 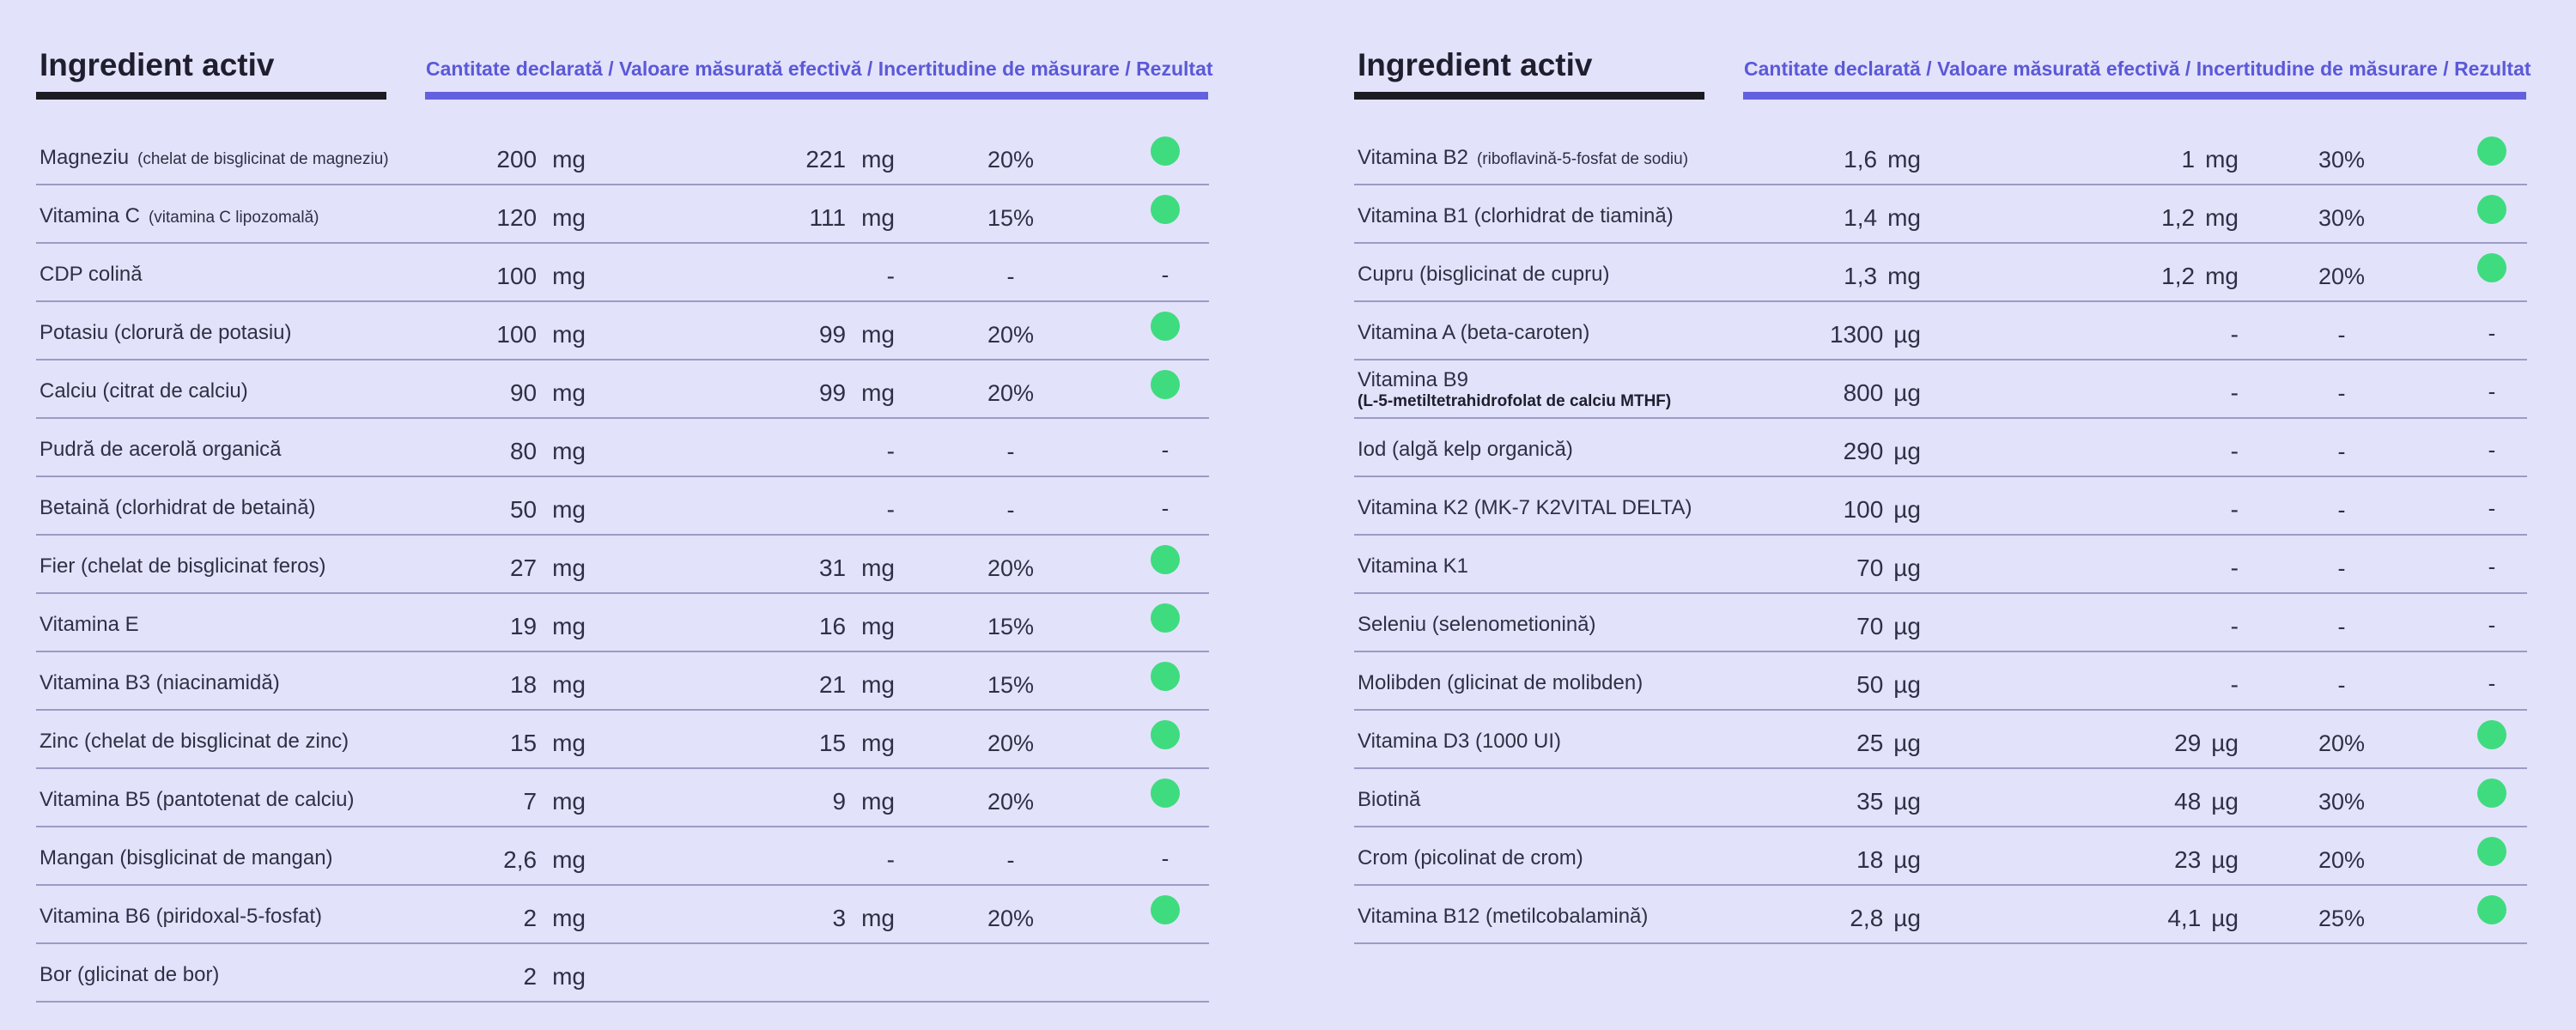 I want to click on declared-quantity: 2,8 µg, so click(x=1839, y=918).